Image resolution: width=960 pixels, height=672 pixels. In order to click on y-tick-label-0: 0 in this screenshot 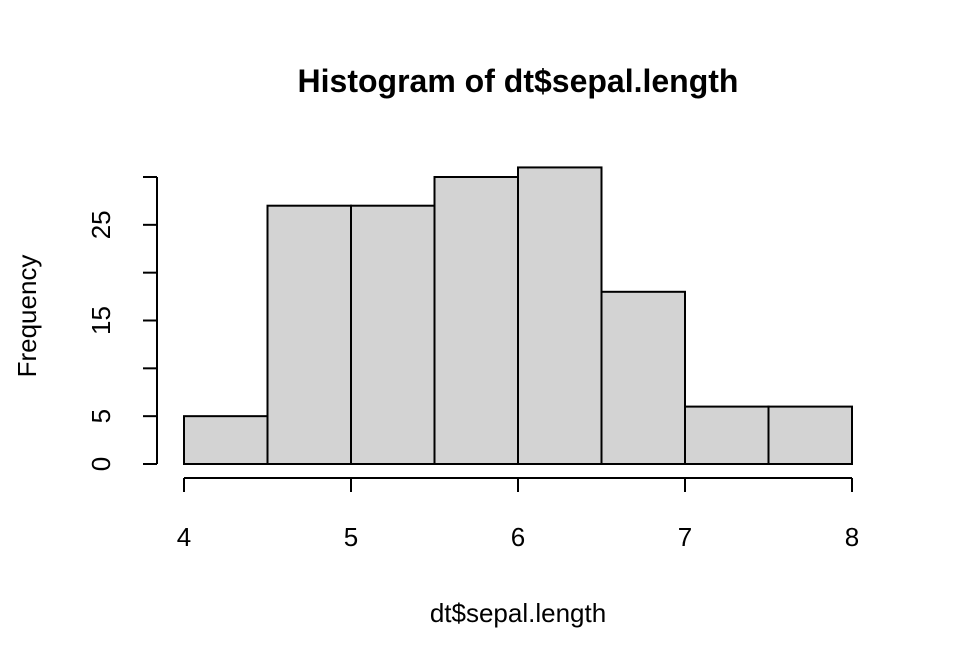, I will do `click(101, 464)`.